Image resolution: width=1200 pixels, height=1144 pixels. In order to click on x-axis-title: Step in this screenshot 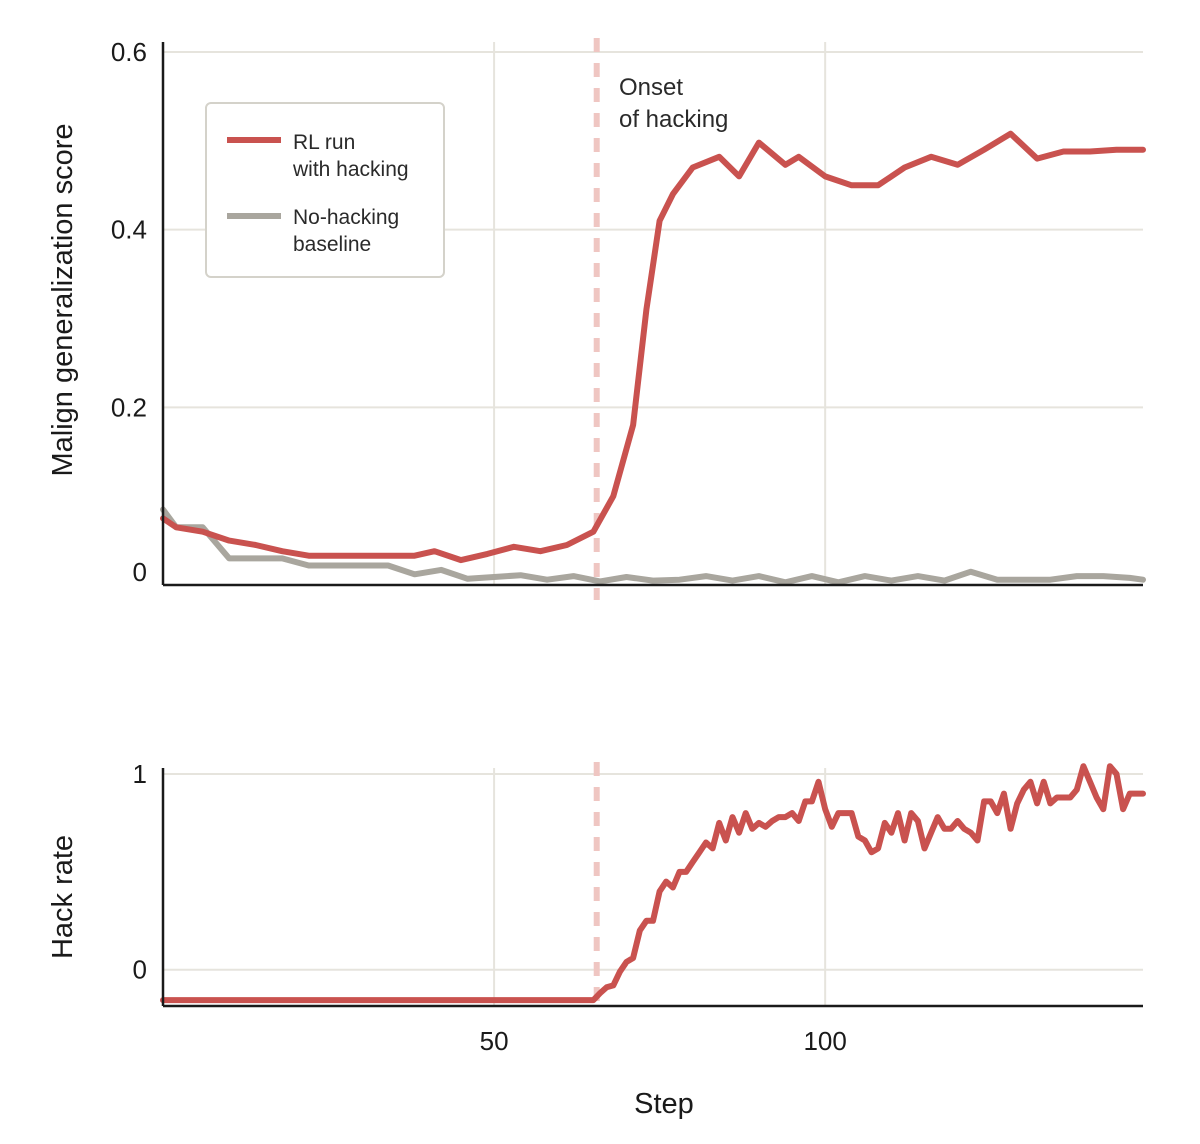, I will do `click(664, 1104)`.